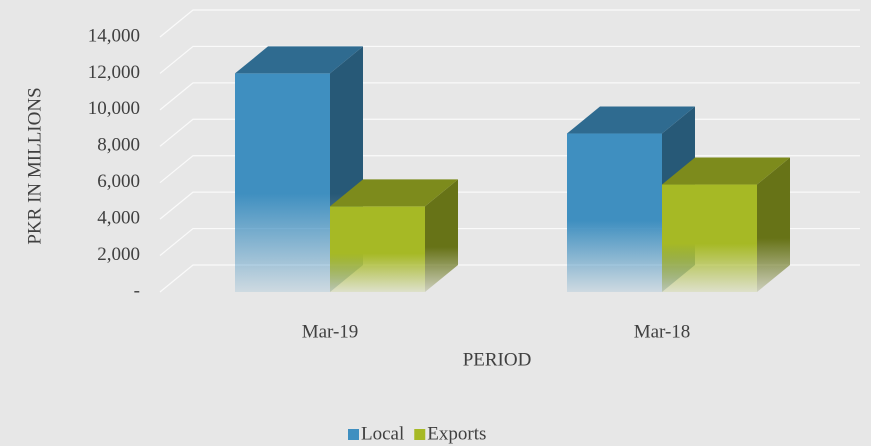 The width and height of the screenshot is (871, 446). I want to click on legend-label: Local, so click(382, 433).